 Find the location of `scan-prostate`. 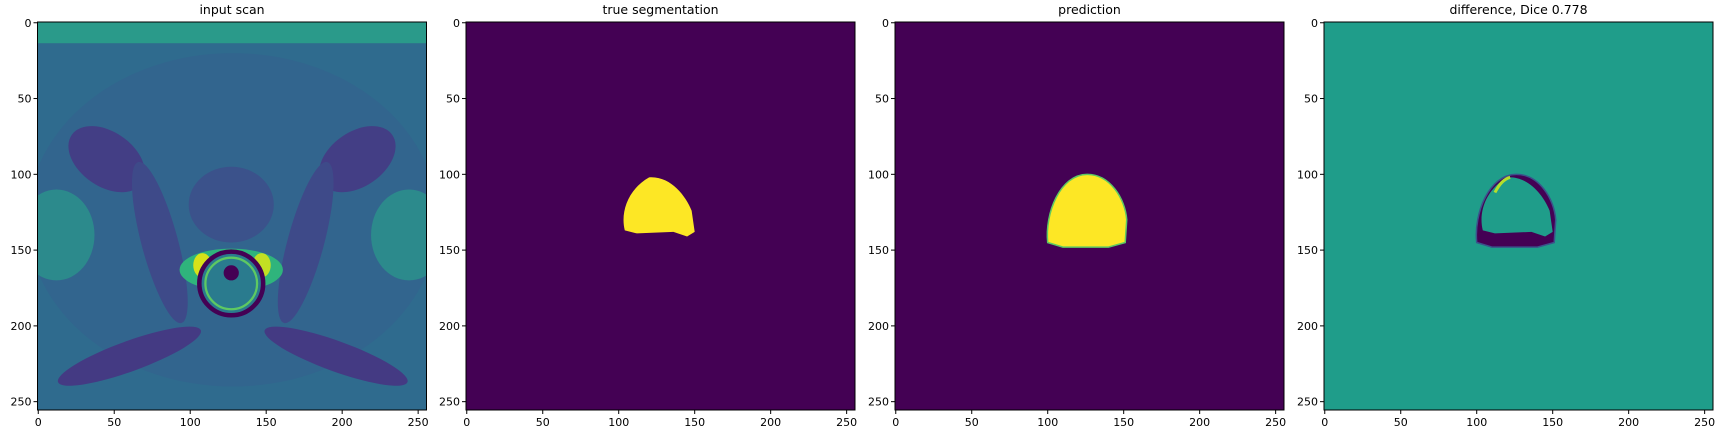

scan-prostate is located at coordinates (231, 204).